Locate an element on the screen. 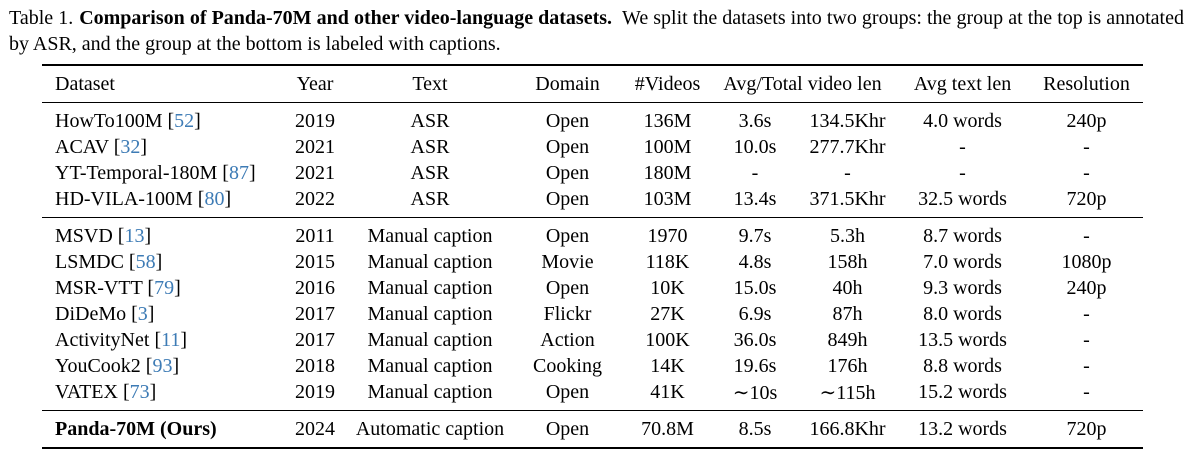 This screenshot has height=461, width=1192. citation-link: 32 is located at coordinates (130, 146).